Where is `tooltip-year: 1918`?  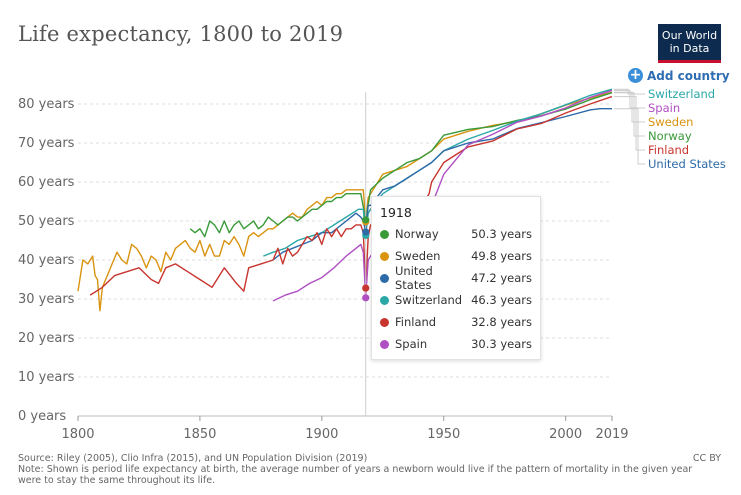 tooltip-year: 1918 is located at coordinates (396, 212).